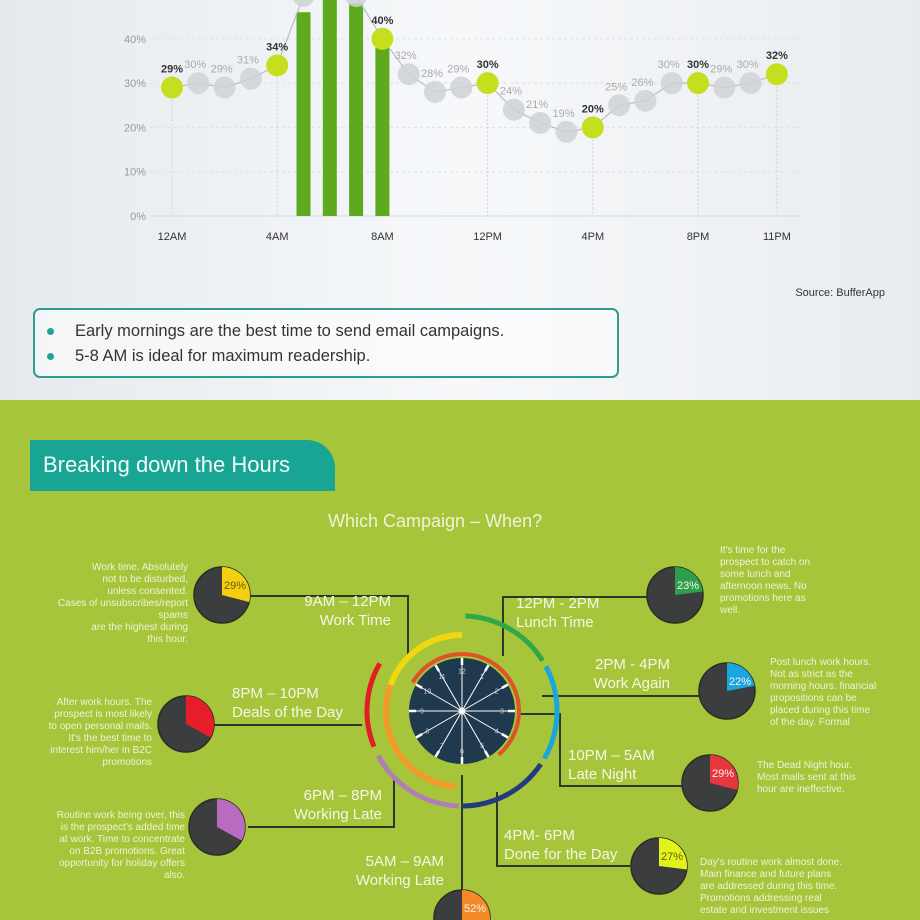 This screenshot has height=920, width=920. Describe the element at coordinates (287, 712) in the screenshot. I see `segment-name: Deals of the Day` at that location.